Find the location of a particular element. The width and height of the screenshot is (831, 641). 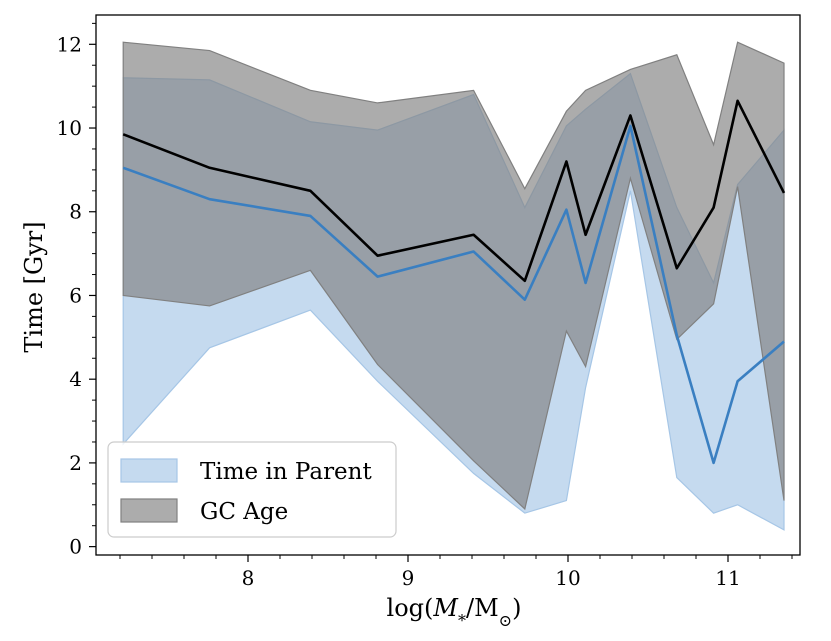

y-tick-label: 6 is located at coordinates (75, 295).